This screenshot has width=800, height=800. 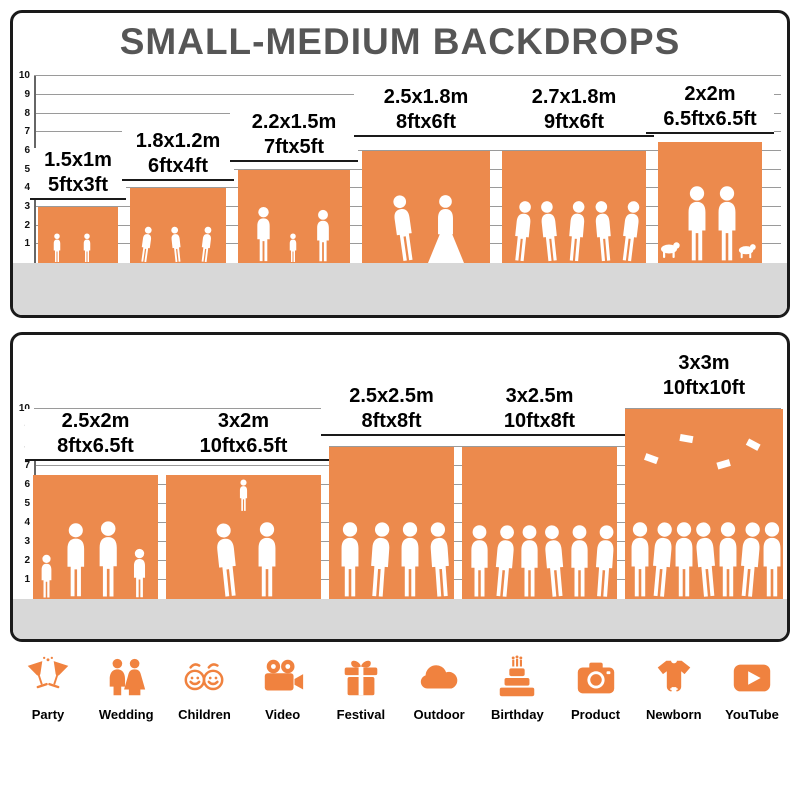 What do you see at coordinates (439, 677) in the screenshot?
I see `cloud-icon` at bounding box center [439, 677].